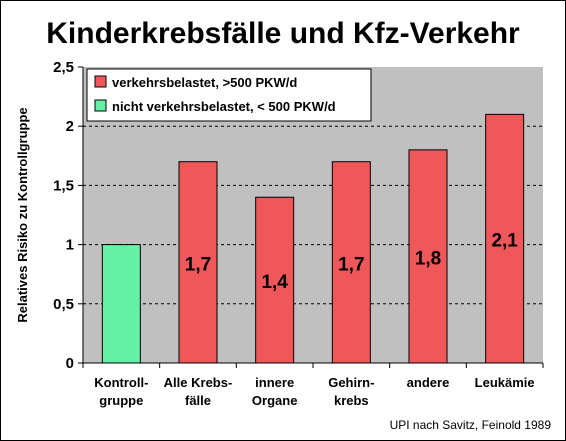 The image size is (566, 441). What do you see at coordinates (198, 400) in the screenshot?
I see `x-tick-label: fälle` at bounding box center [198, 400].